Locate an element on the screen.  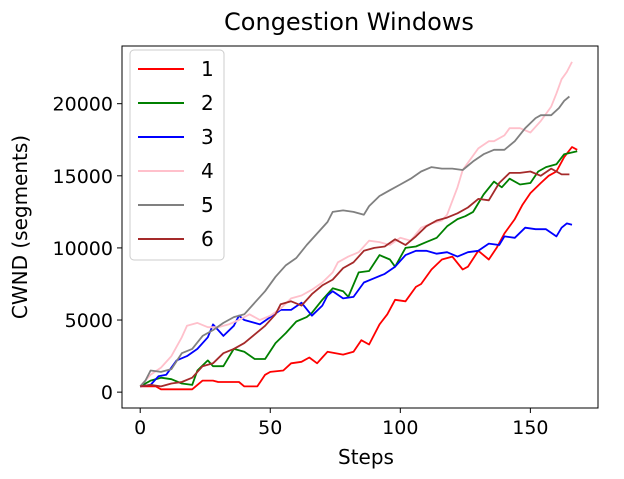
legend-label-6: 6 is located at coordinates (207, 239).